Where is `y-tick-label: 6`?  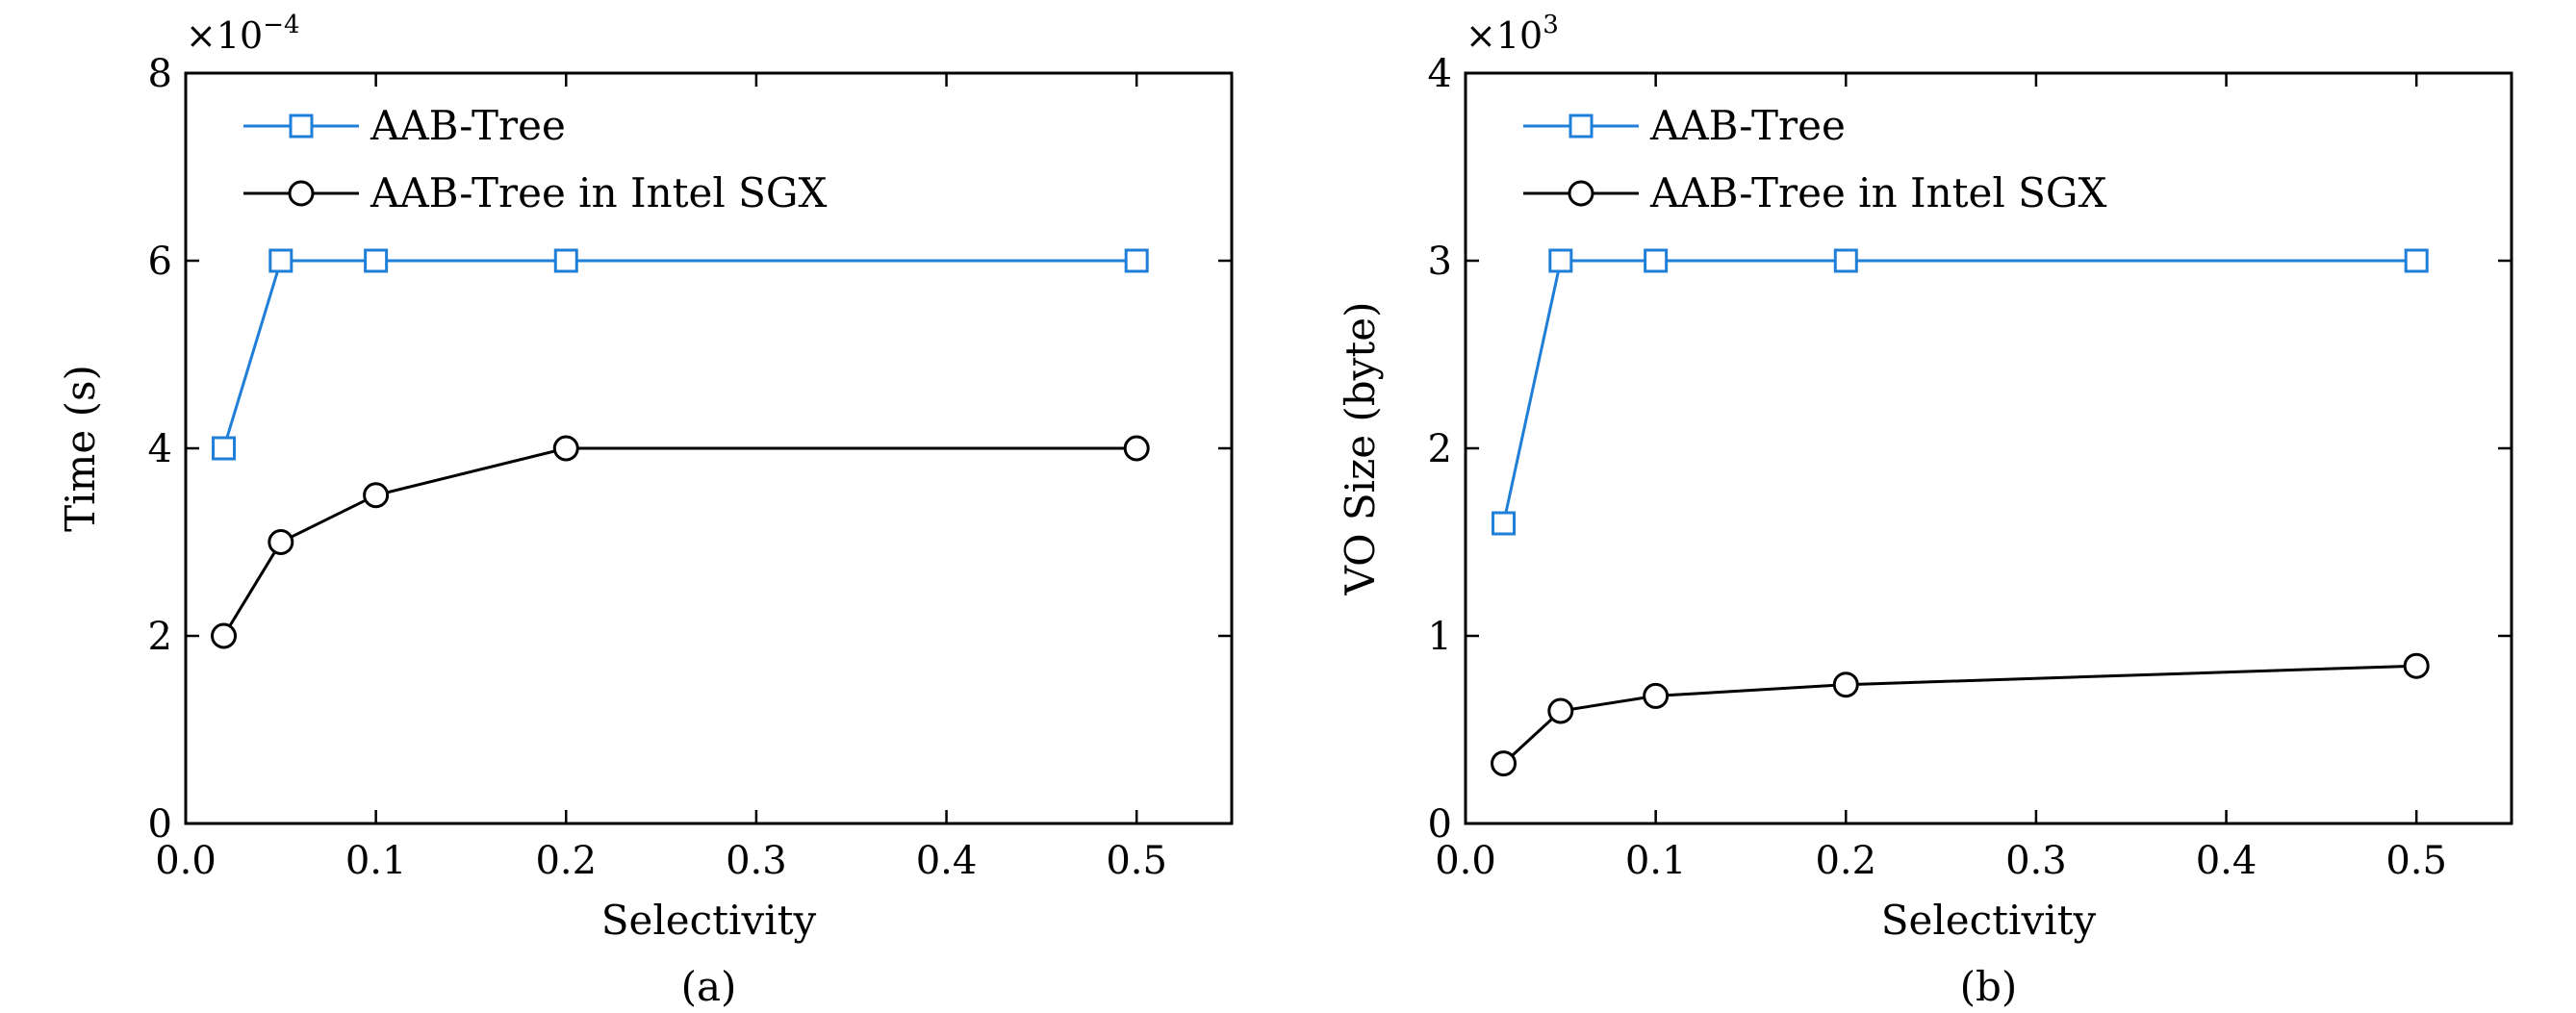 y-tick-label: 6 is located at coordinates (160, 262).